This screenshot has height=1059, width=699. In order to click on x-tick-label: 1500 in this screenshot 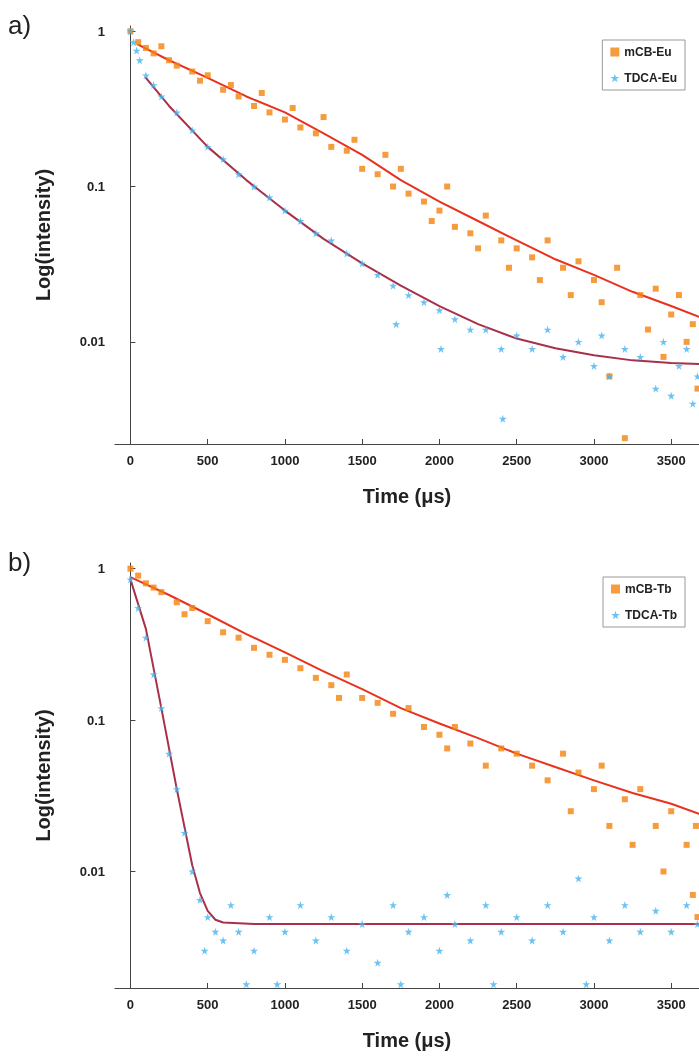, I will do `click(362, 1004)`.